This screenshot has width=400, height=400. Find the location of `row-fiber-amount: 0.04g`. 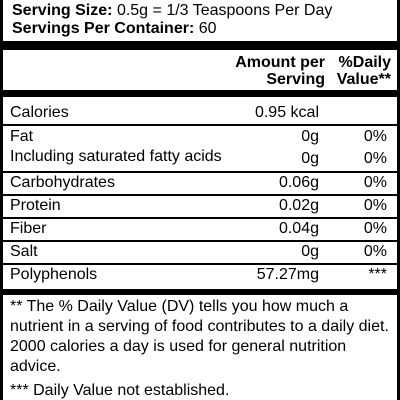

row-fiber-amount: 0.04g is located at coordinates (298, 228).